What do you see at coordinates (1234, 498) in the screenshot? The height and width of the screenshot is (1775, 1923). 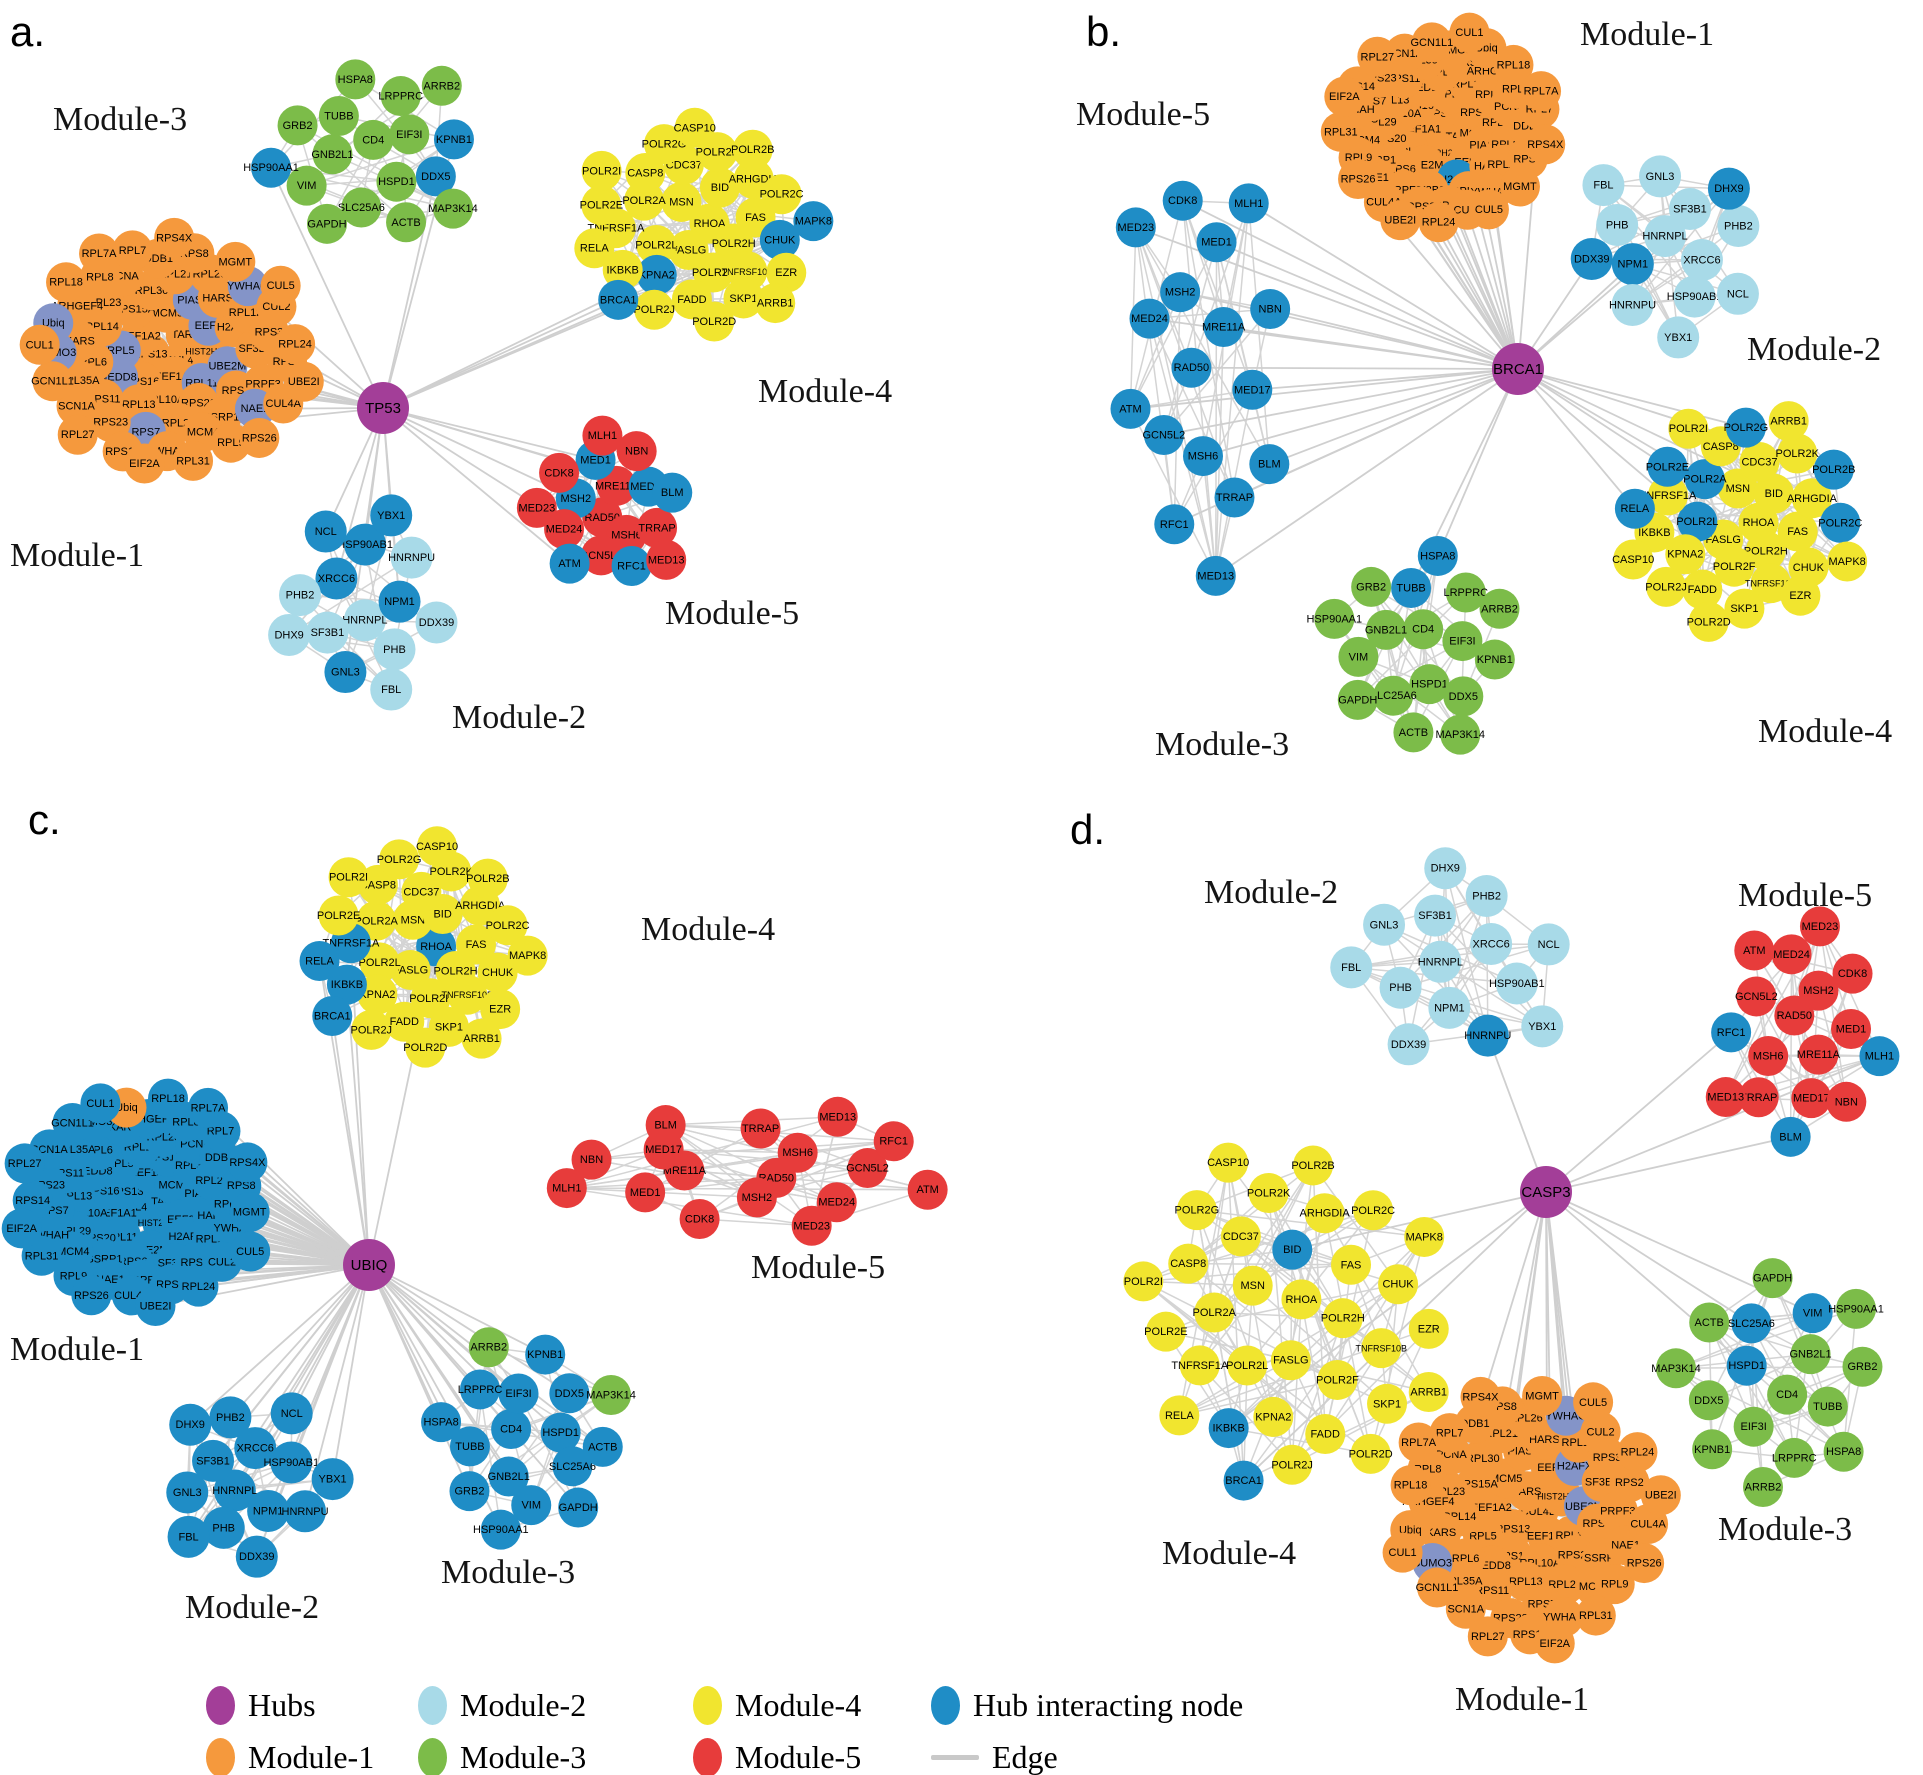 I see `node-label: TRRAP` at bounding box center [1234, 498].